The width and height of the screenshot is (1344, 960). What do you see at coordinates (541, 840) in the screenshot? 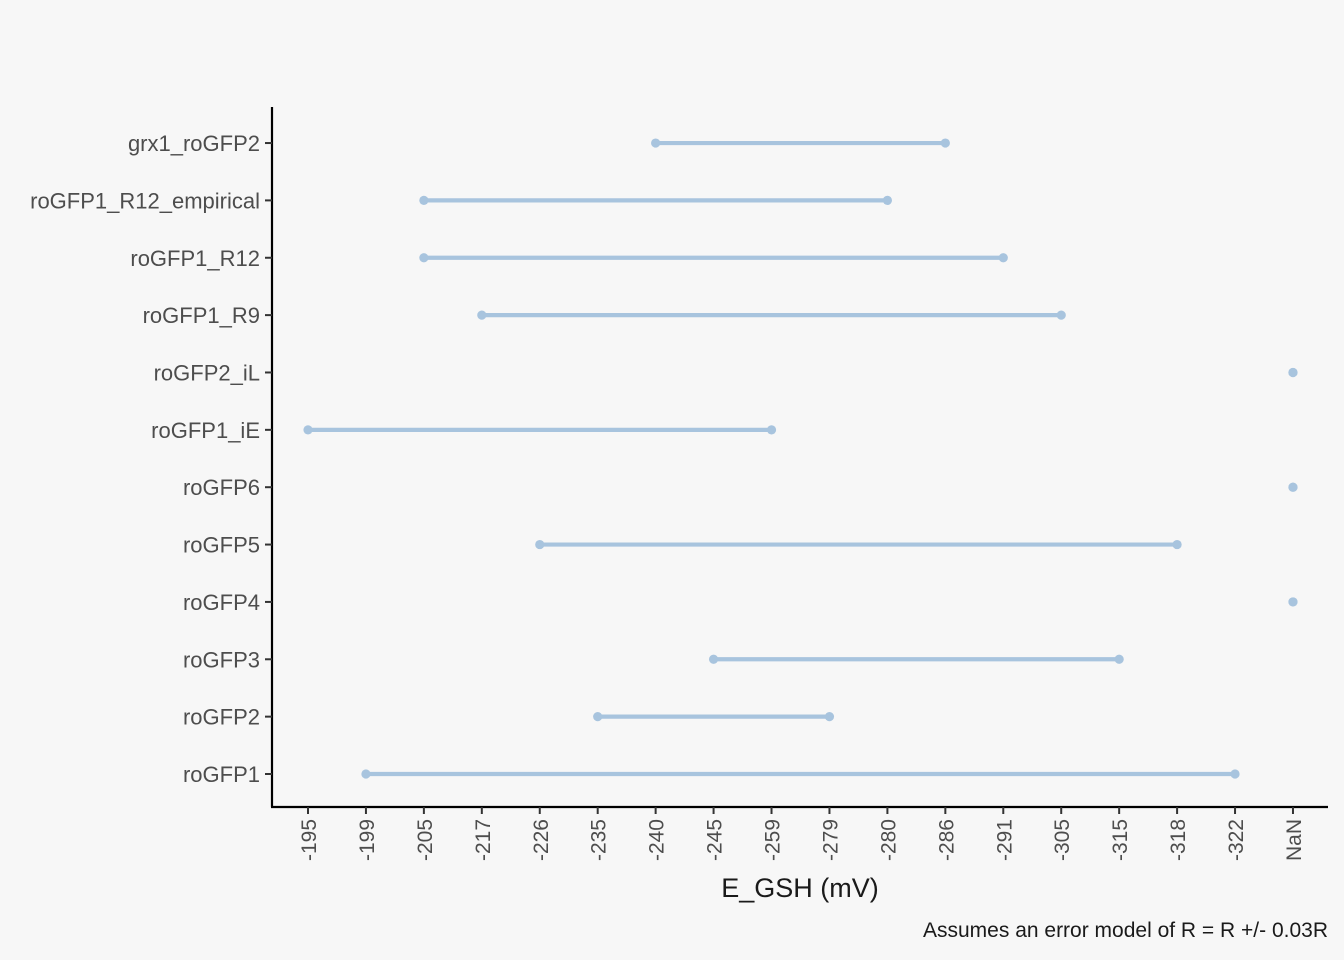
I see `x-tick-label: -226` at bounding box center [541, 840].